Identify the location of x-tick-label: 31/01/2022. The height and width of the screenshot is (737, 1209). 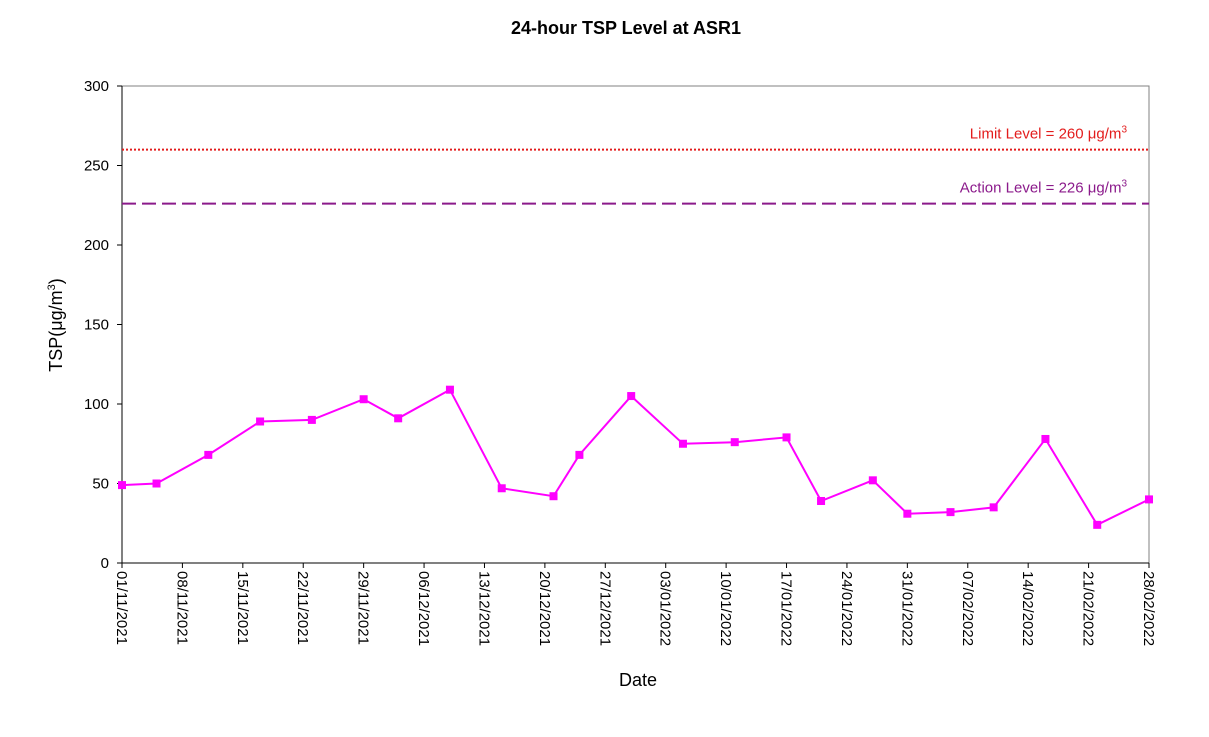
(906, 608).